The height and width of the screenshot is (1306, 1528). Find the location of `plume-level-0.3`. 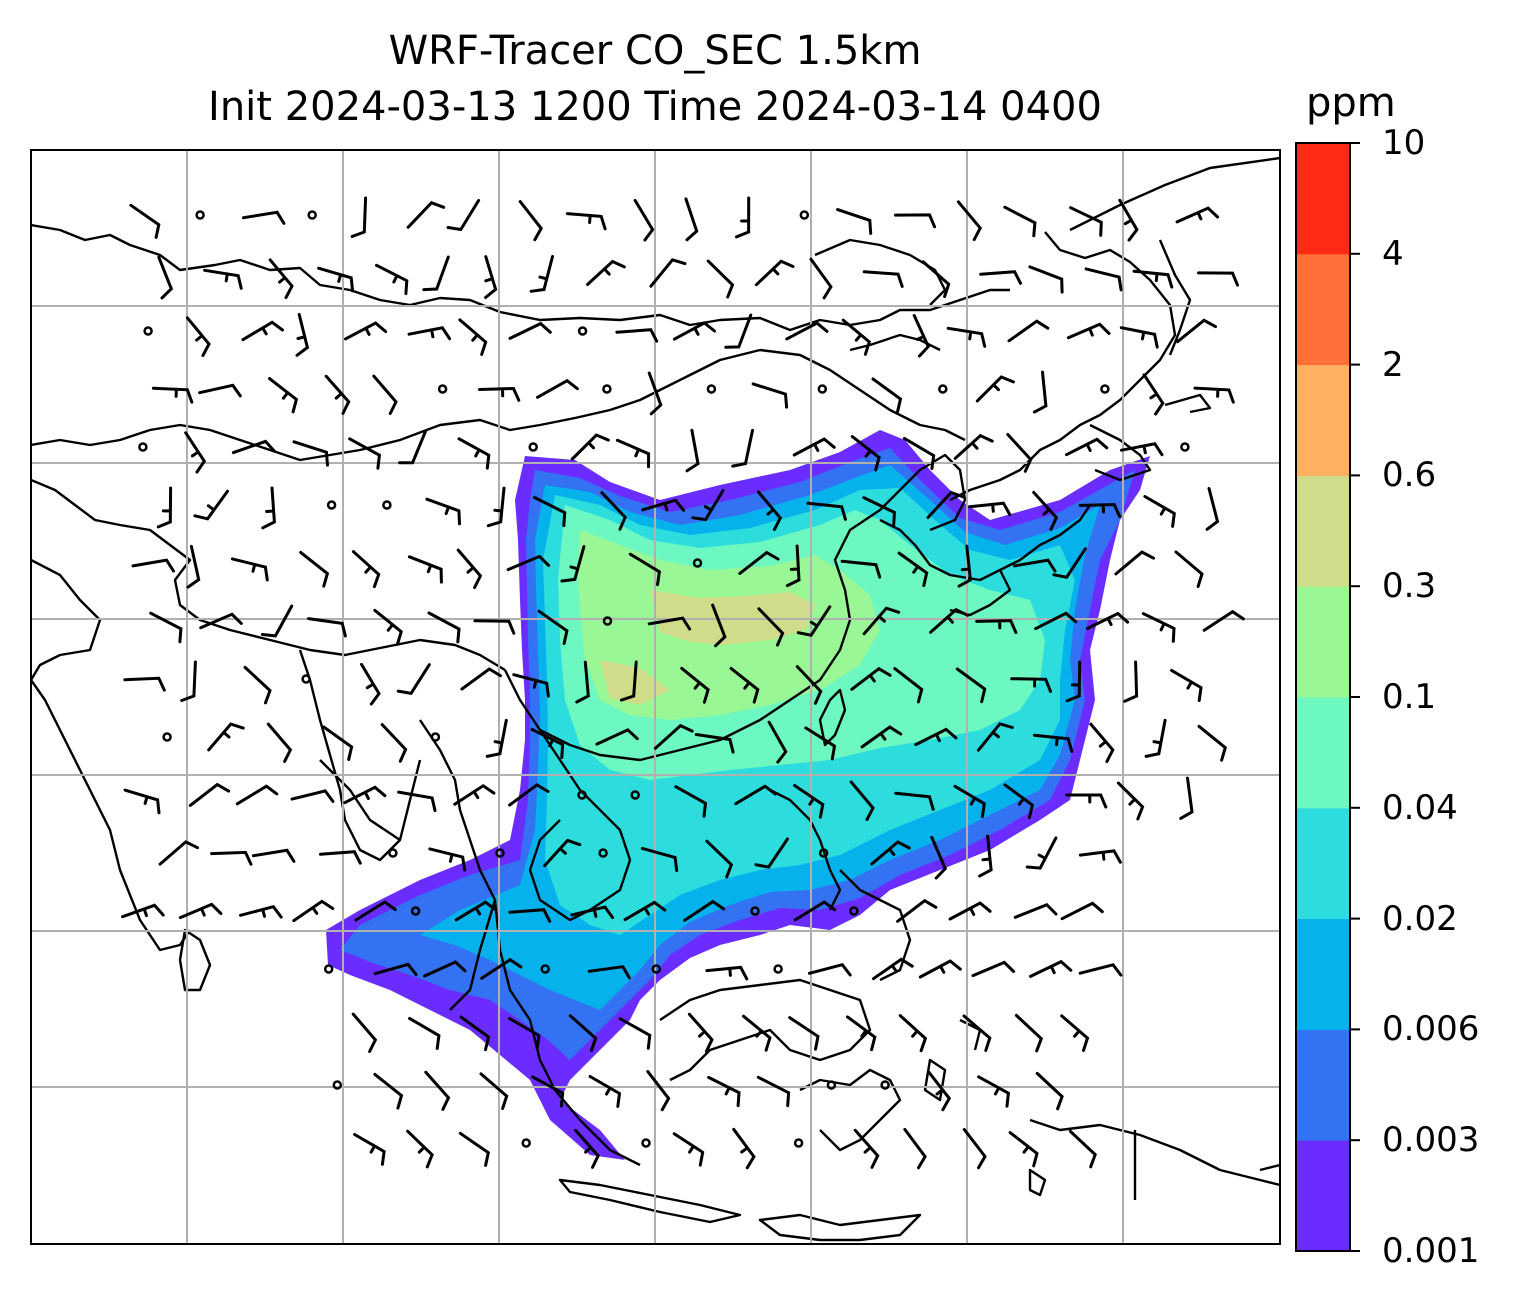

plume-level-0.3 is located at coordinates (732, 617).